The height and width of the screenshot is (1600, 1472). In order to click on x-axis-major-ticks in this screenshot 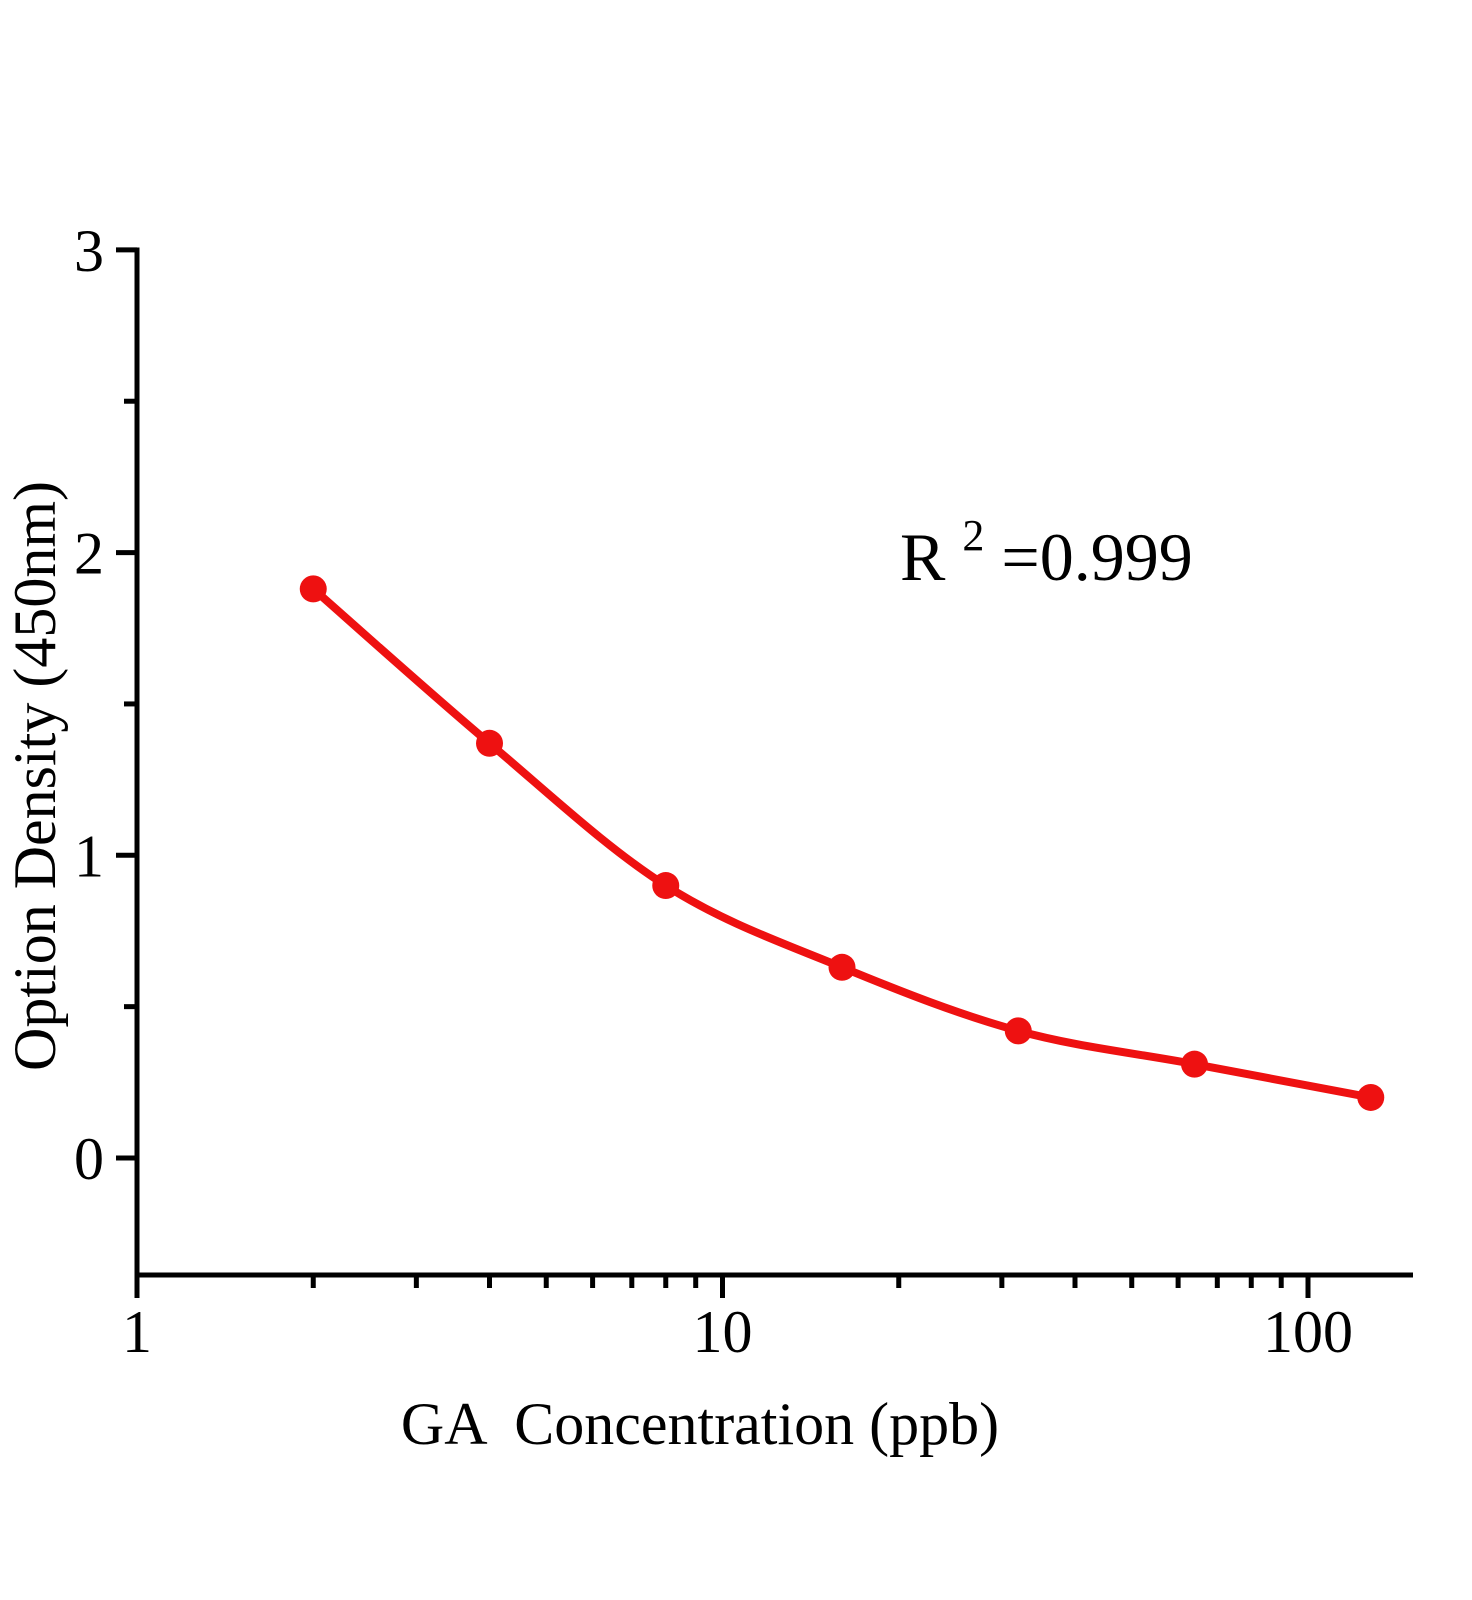, I will do `click(722, 1286)`.